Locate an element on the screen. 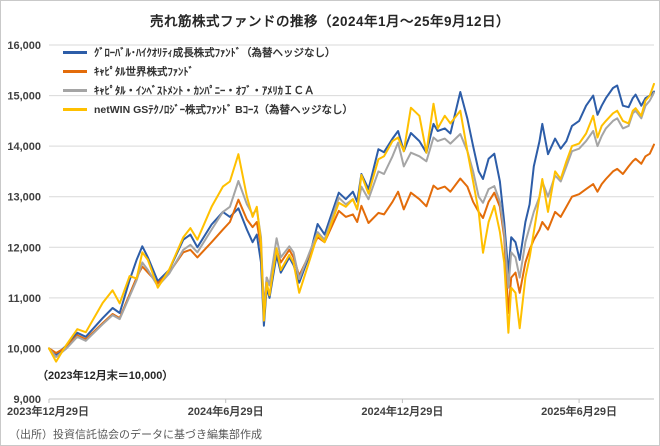 This screenshot has width=660, height=446. legend-label: ｸﾞﾛｰﾊﾞﾙ･ﾊｲｸｵﾘﾃｨ成長株式ﾌｧﾝﾄﾞ（為替ヘッジなし） is located at coordinates (215, 53).